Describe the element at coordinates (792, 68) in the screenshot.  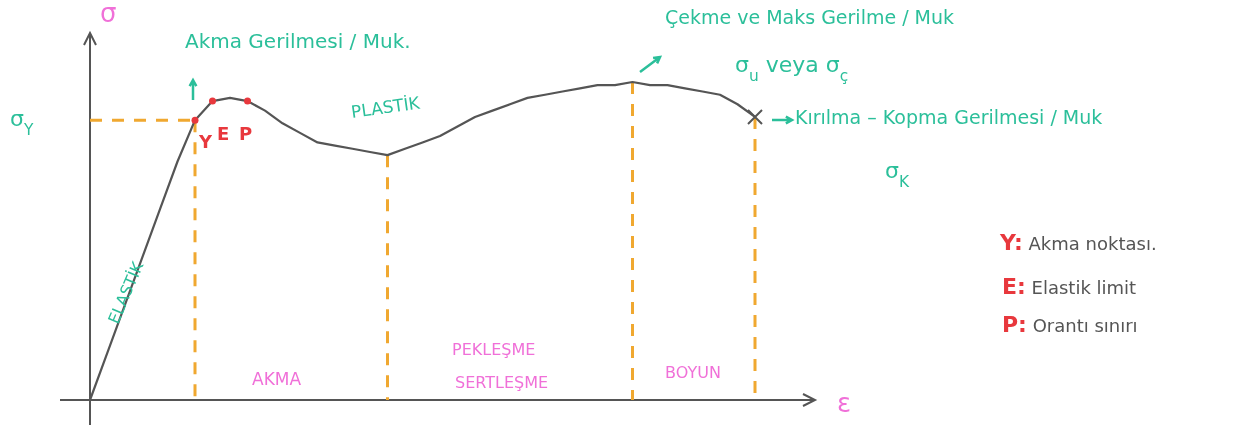
I see `annotation: σ$_{u}$ veya σ$_{ç}$` at that location.